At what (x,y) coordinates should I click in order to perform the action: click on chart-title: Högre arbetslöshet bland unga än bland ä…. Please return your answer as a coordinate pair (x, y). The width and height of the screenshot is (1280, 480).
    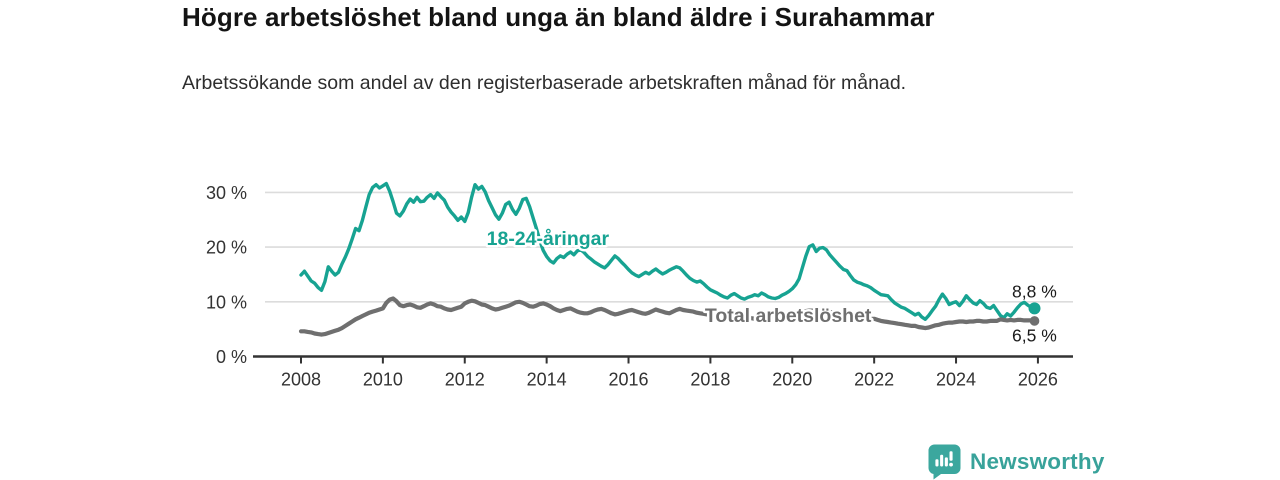
    Looking at the image, I should click on (558, 17).